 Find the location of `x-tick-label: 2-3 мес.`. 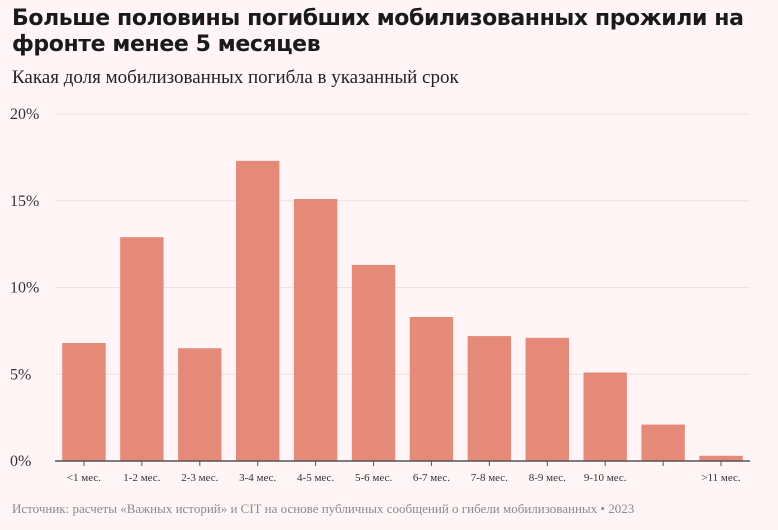

x-tick-label: 2-3 мес. is located at coordinates (199, 478).